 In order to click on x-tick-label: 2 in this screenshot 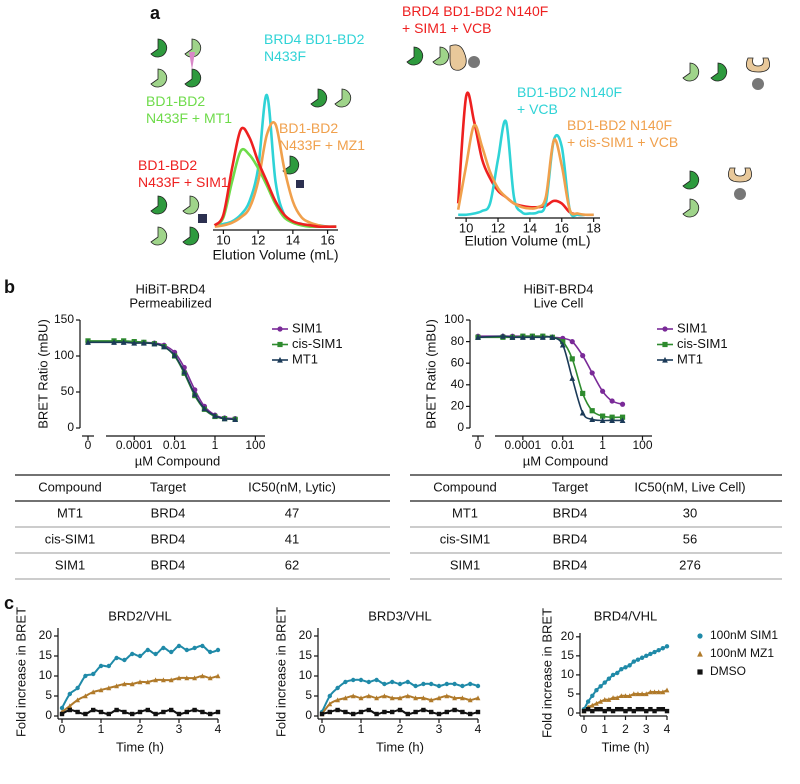, I will do `click(140, 729)`.